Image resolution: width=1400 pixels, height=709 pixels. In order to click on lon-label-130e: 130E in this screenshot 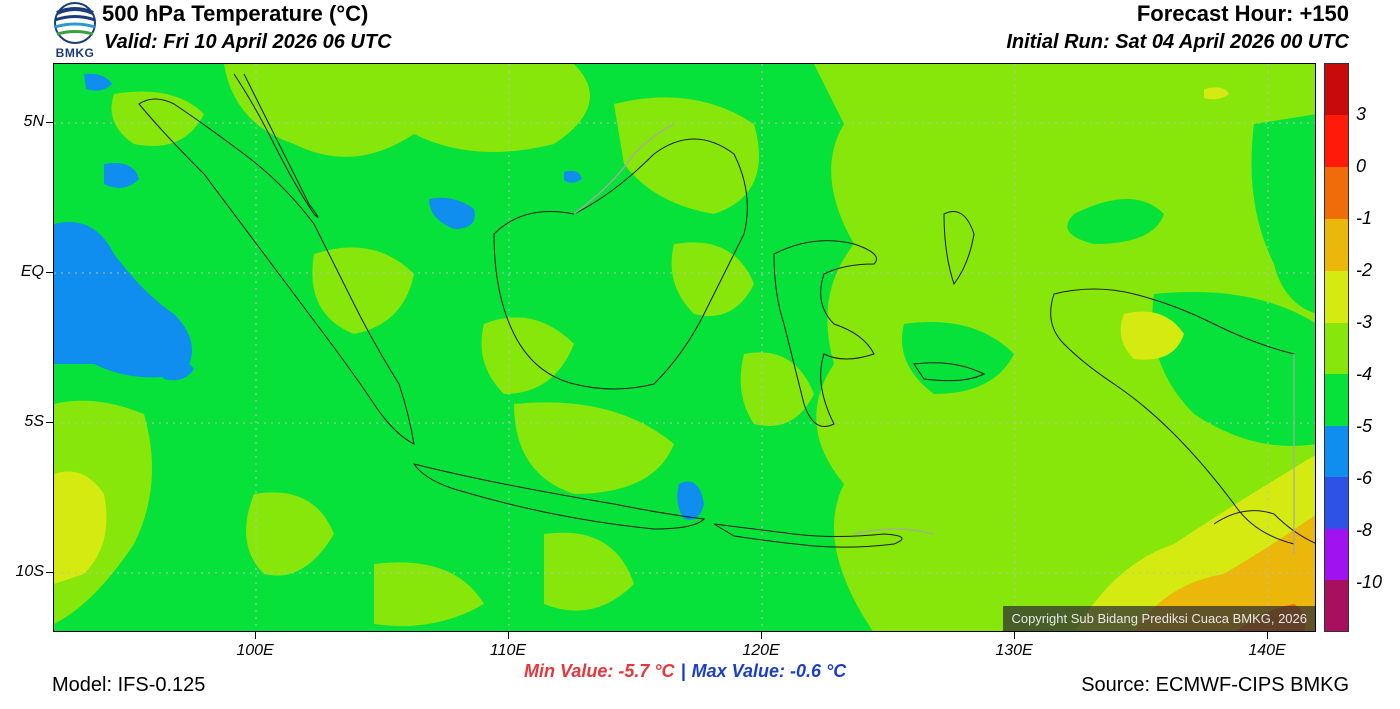, I will do `click(1014, 650)`.